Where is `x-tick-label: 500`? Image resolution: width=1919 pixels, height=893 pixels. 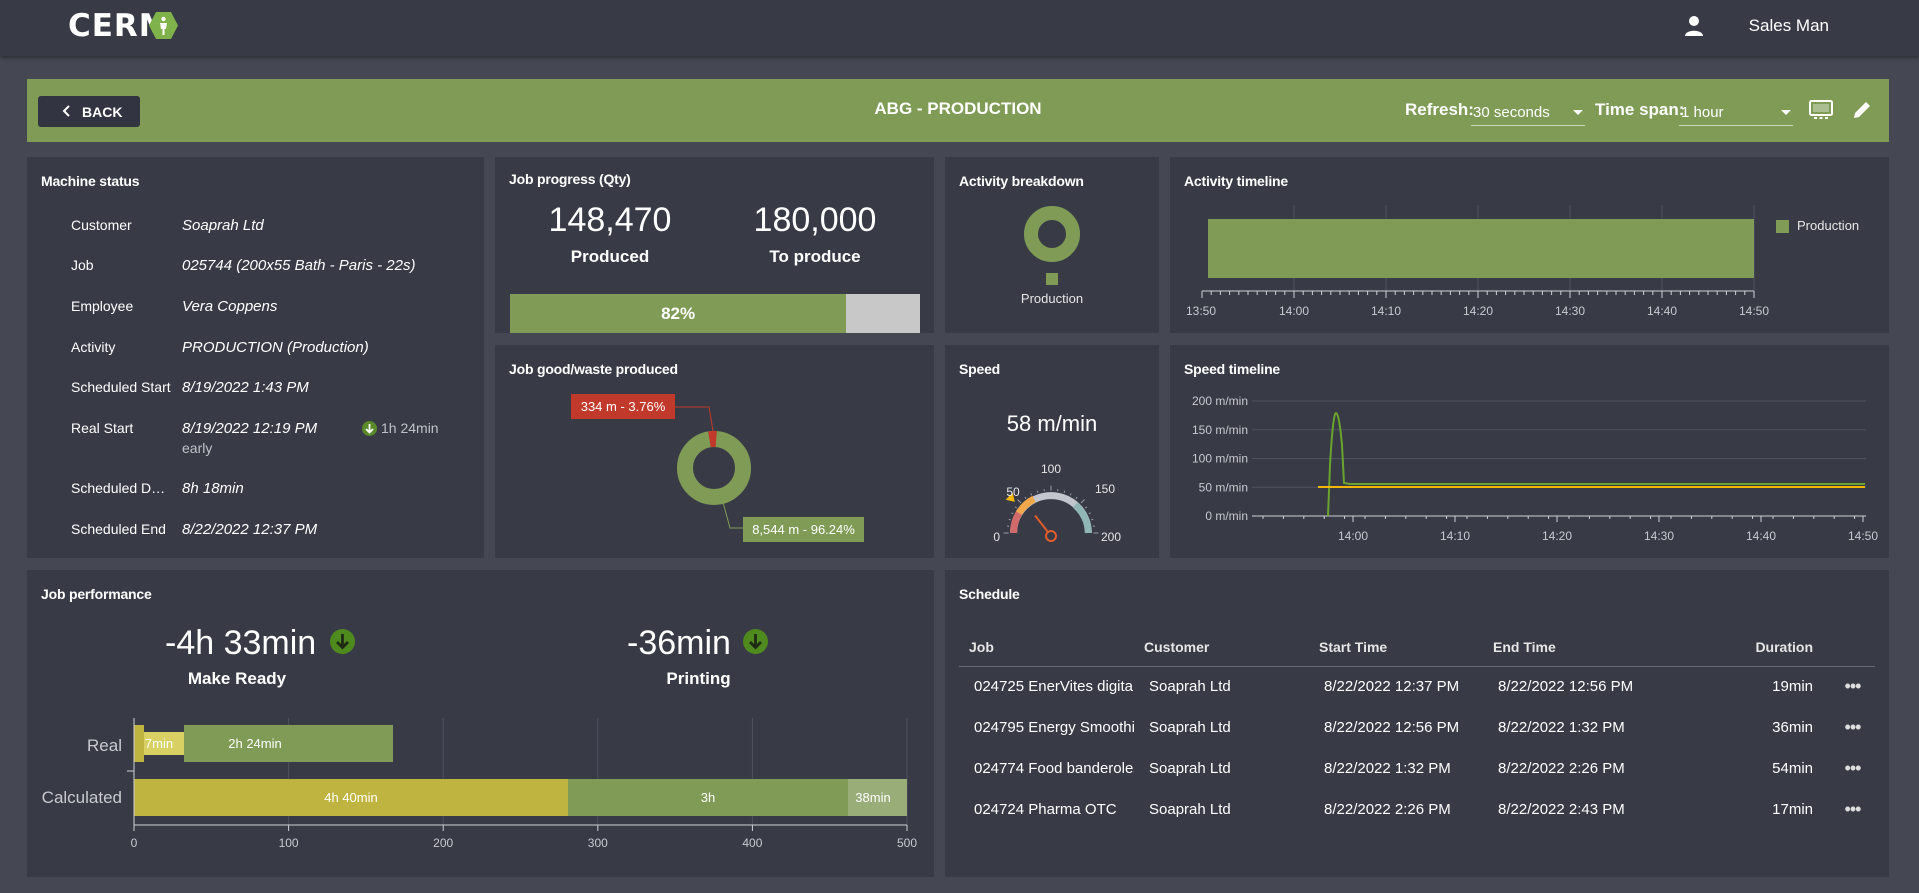
x-tick-label: 500 is located at coordinates (907, 843).